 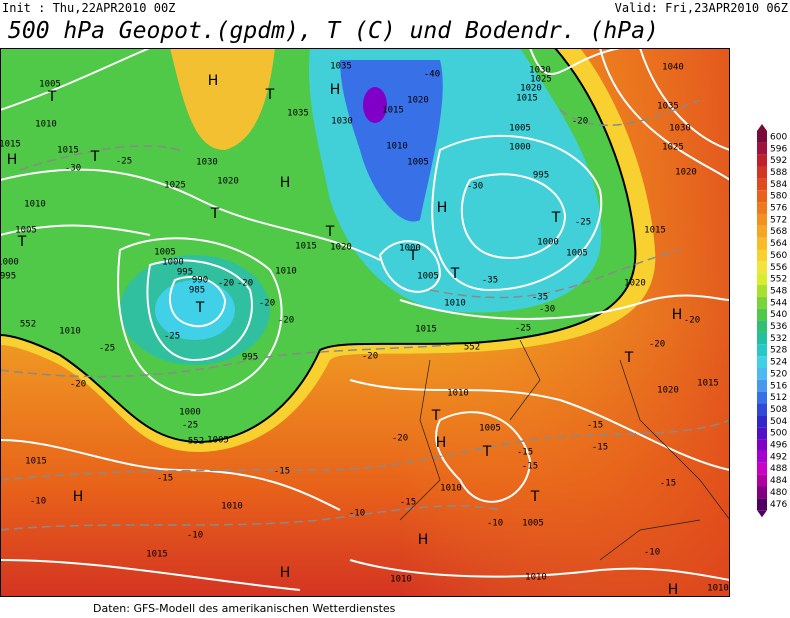 I want to click on colorbar-label: 516, so click(x=778, y=386).